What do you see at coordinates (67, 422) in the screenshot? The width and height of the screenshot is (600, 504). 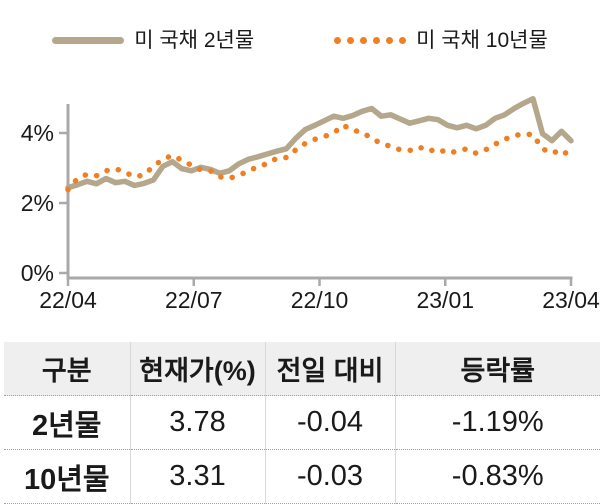 I see `row-label-2y: 2년물` at bounding box center [67, 422].